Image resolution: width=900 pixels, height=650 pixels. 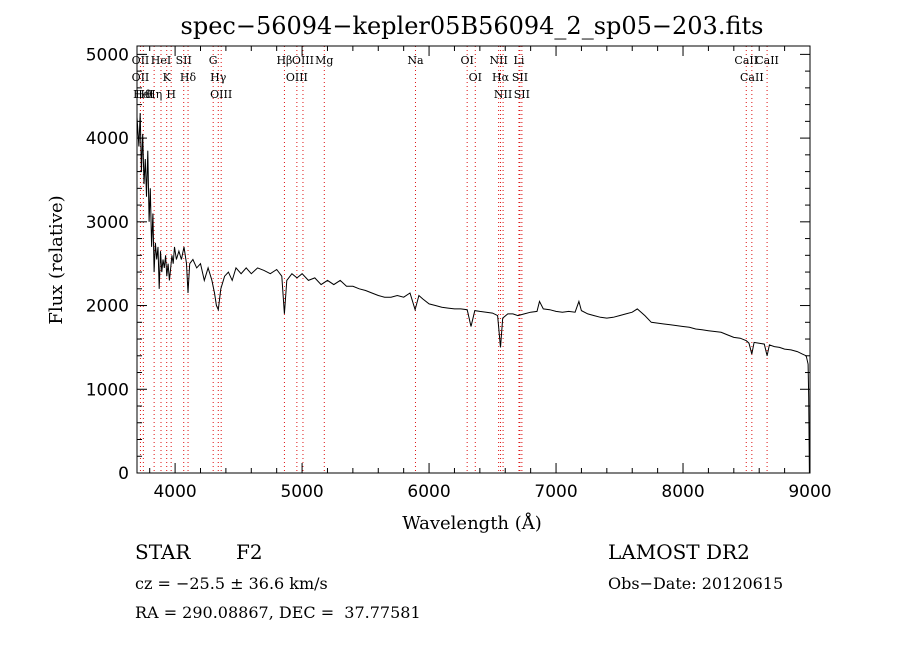 I want to click on x-tick-label: 9000, so click(x=809, y=492).